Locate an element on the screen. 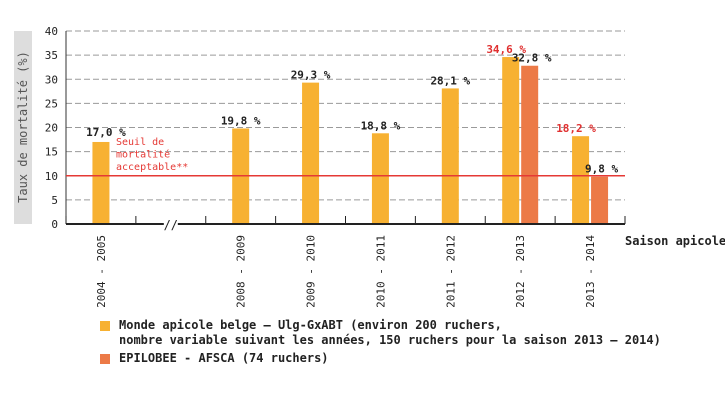 The width and height of the screenshot is (725, 400). axis-break-gap is located at coordinates (170, 224).